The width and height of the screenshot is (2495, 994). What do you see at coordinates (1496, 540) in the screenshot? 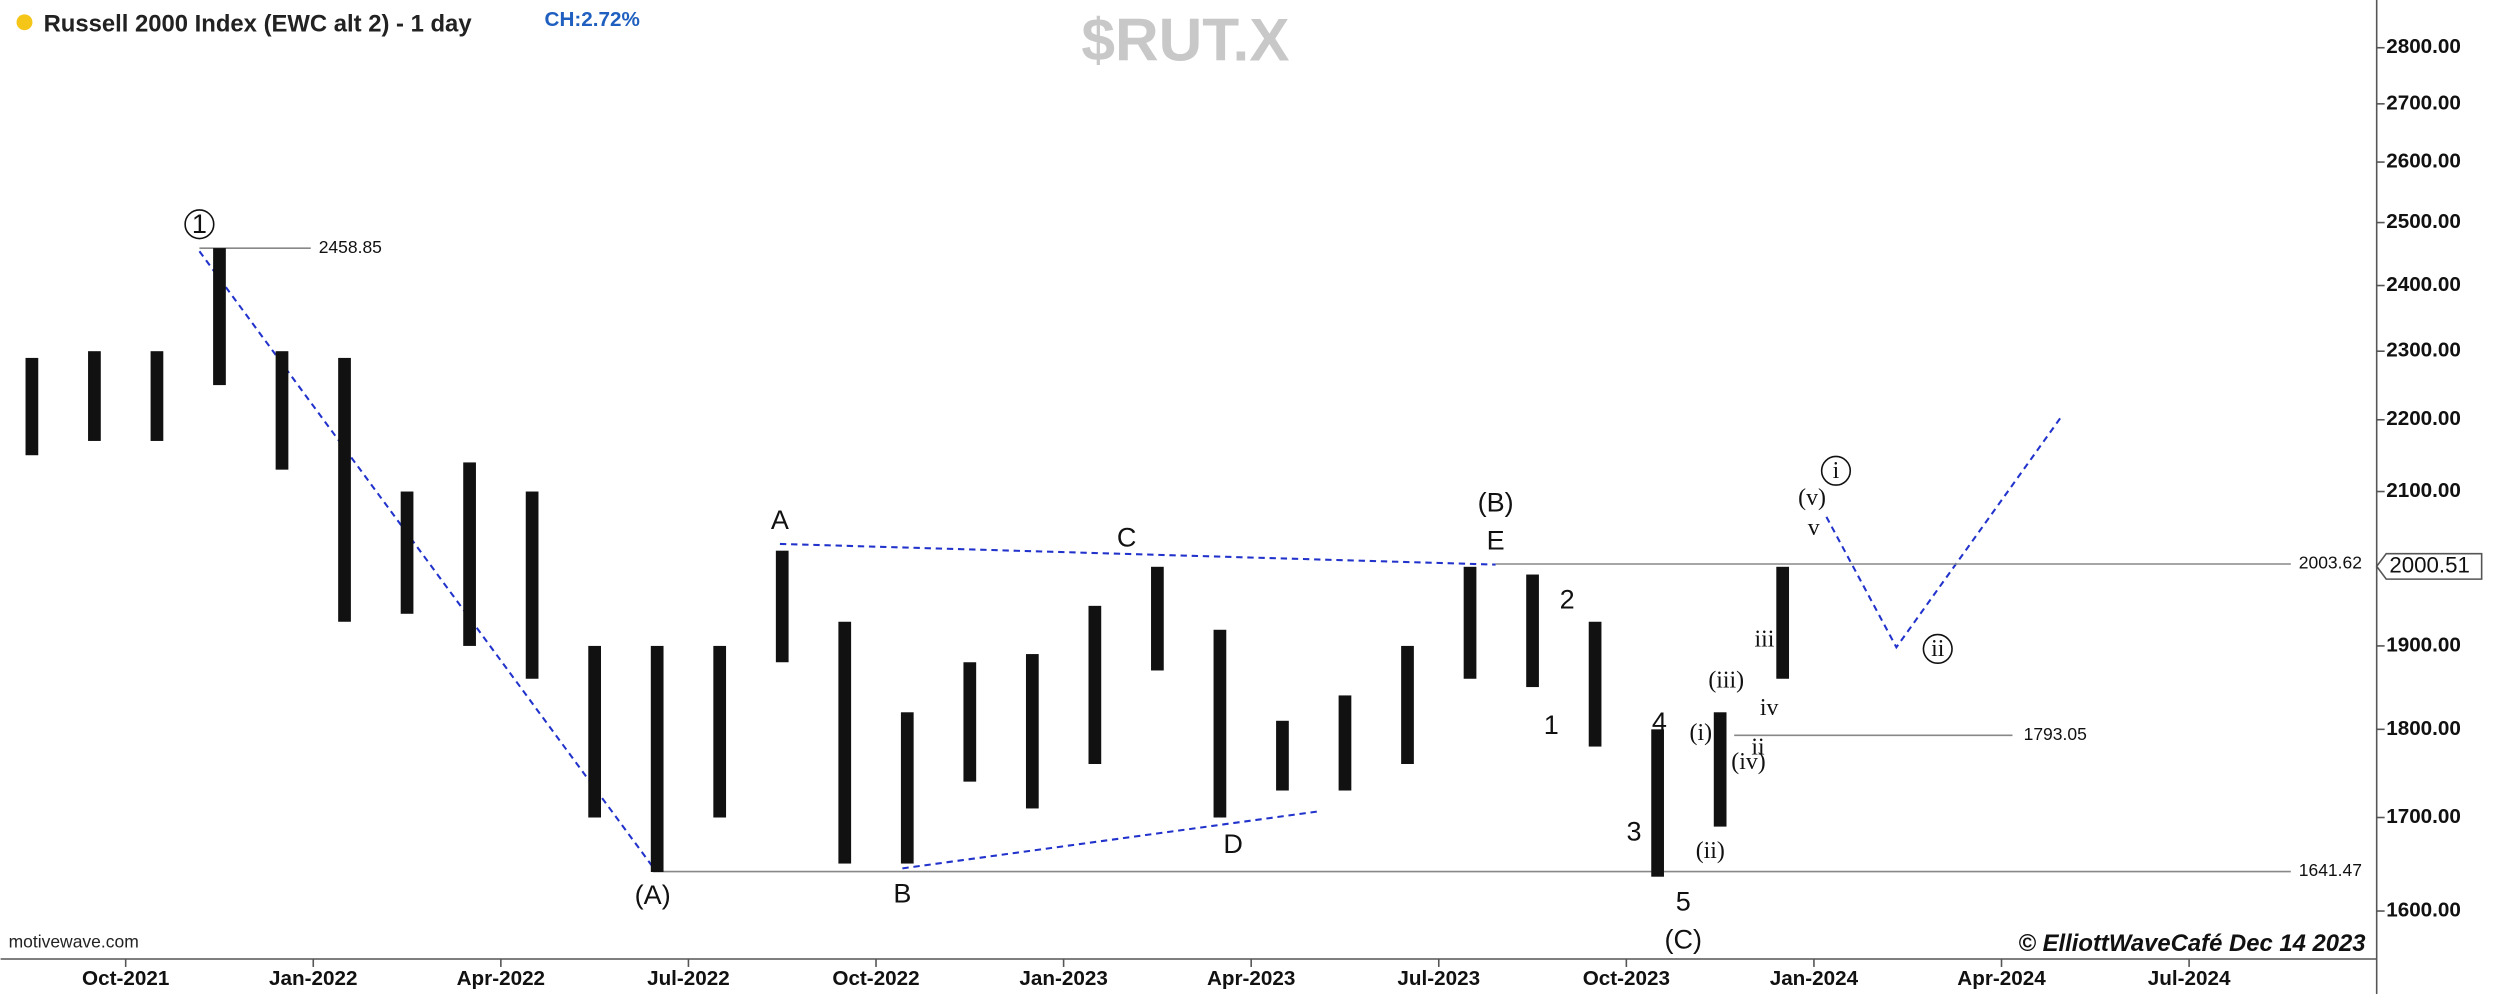
I see `wave-label: E` at bounding box center [1496, 540].